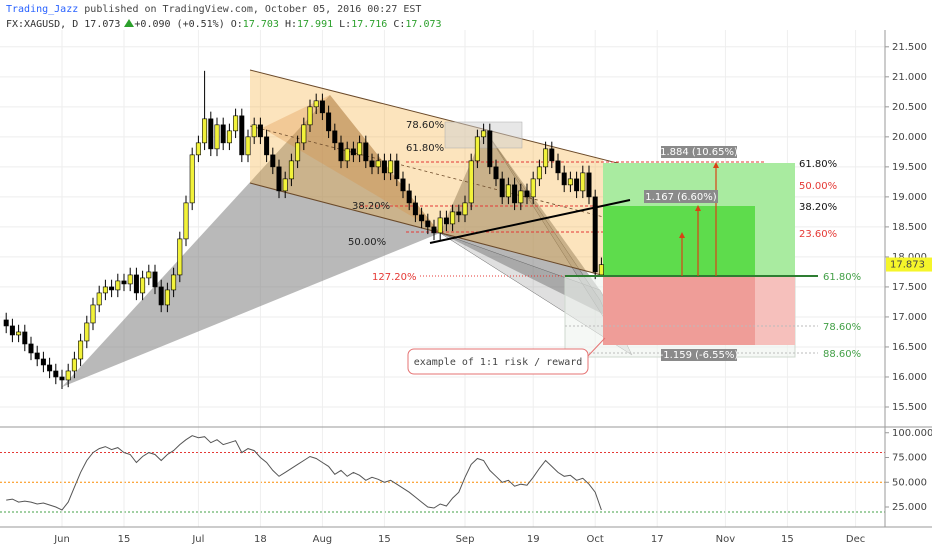 This screenshot has width=932, height=550. Describe the element at coordinates (726, 539) in the screenshot. I see `x-tick-label: Nov` at that location.